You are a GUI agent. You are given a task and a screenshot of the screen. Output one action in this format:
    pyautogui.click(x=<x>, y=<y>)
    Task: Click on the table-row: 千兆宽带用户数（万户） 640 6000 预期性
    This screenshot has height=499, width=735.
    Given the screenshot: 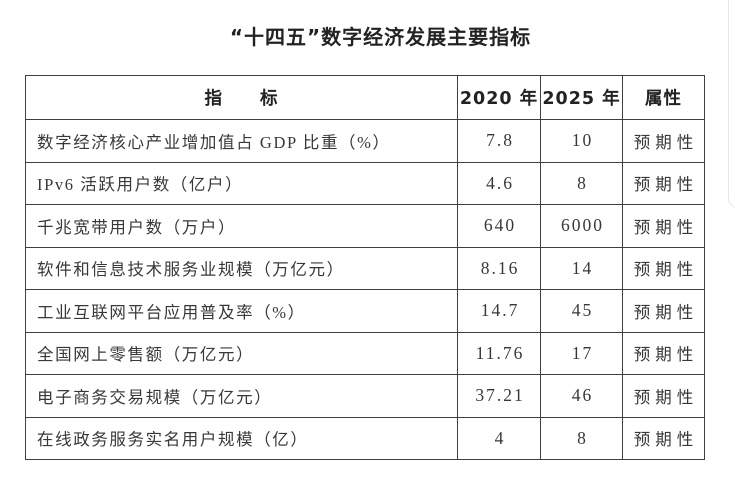 What is the action you would take?
    pyautogui.click(x=365, y=226)
    